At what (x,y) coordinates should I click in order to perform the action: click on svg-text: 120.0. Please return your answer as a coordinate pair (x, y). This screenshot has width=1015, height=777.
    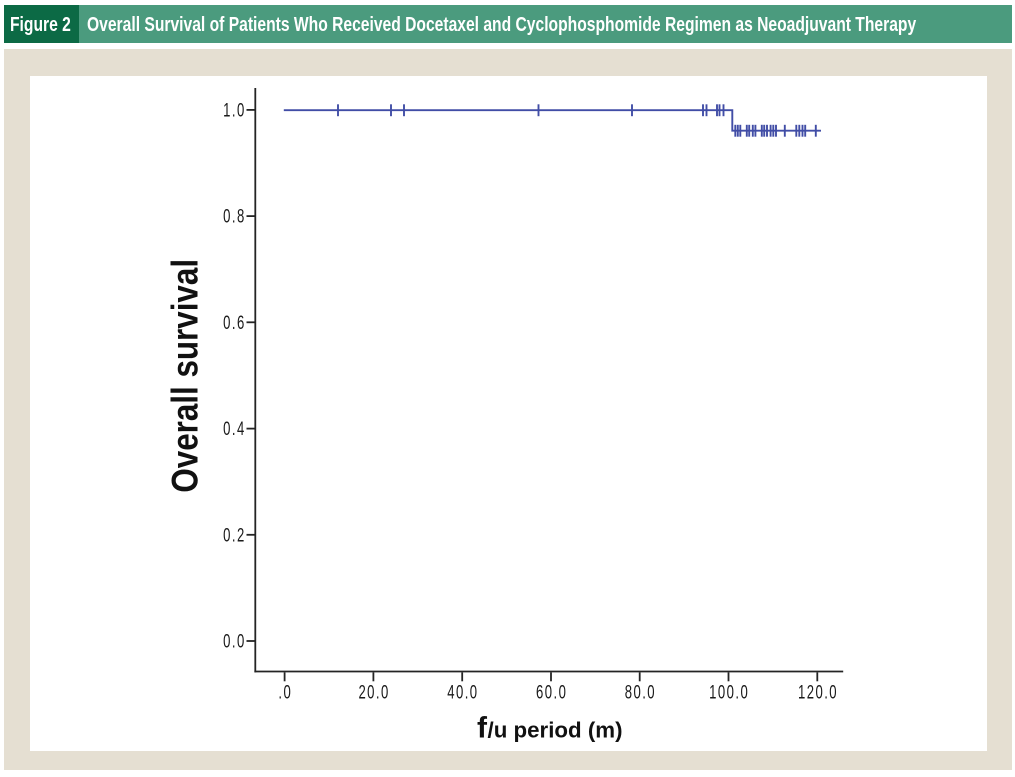
    Looking at the image, I should click on (818, 692).